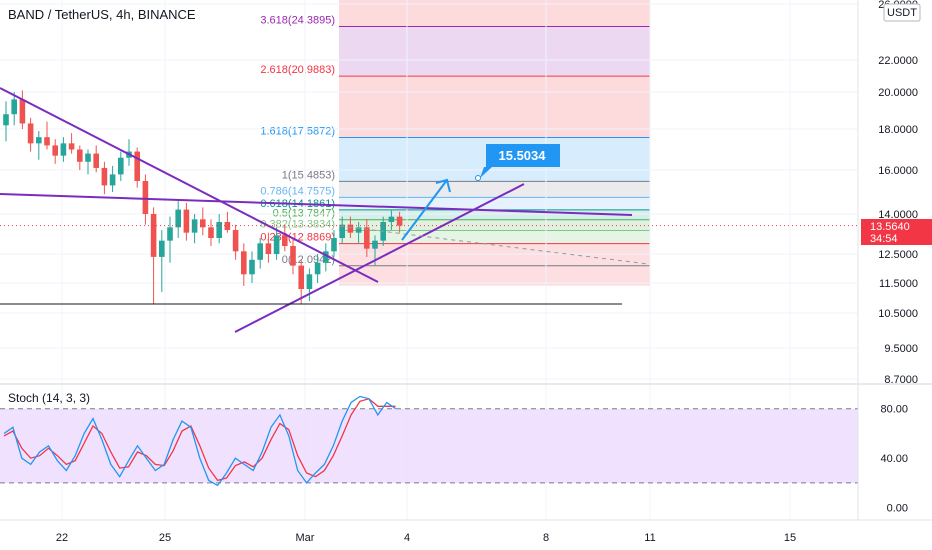 Image resolution: width=932 pixels, height=550 pixels. Describe the element at coordinates (316, 204) in the screenshot. I see `resistance-trendline` at that location.